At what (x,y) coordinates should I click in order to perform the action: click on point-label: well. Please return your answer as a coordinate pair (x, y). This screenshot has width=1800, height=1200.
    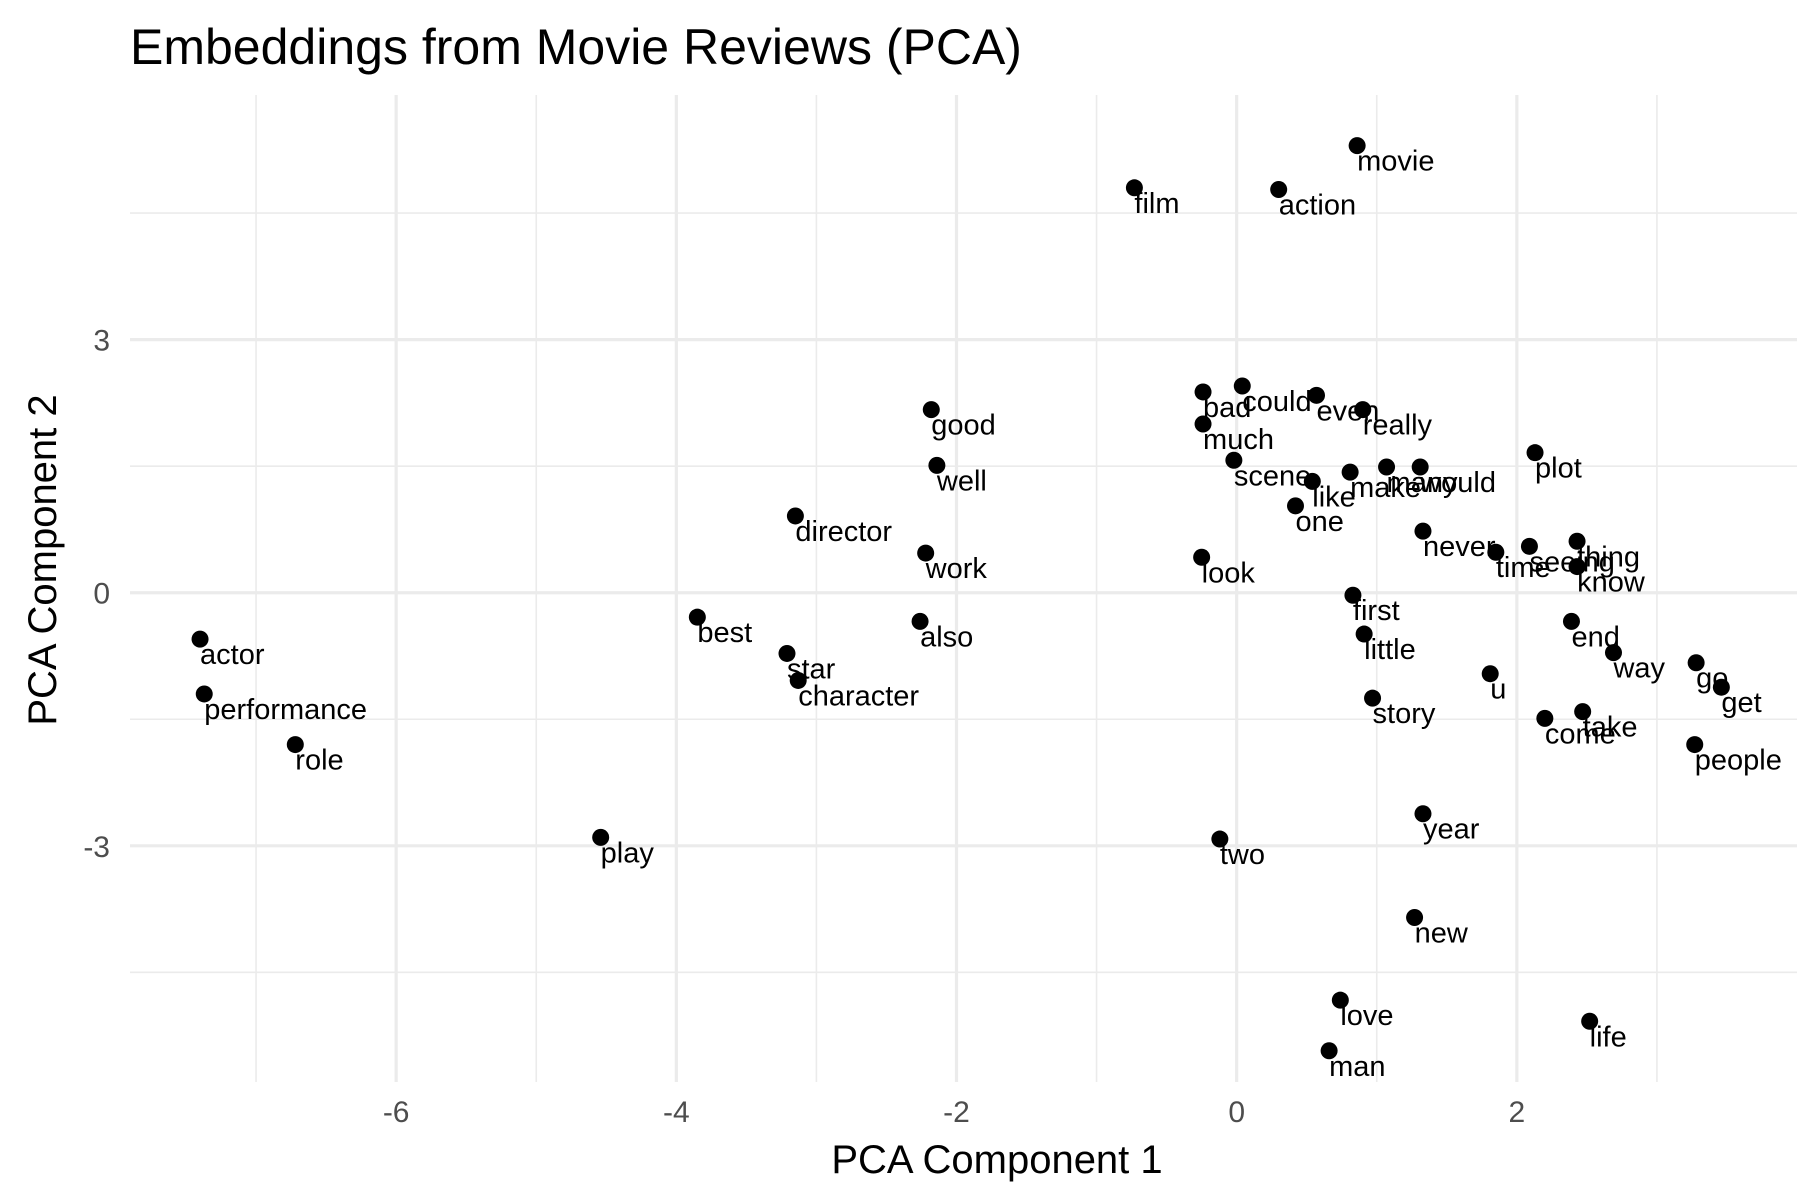
    Looking at the image, I should click on (961, 481).